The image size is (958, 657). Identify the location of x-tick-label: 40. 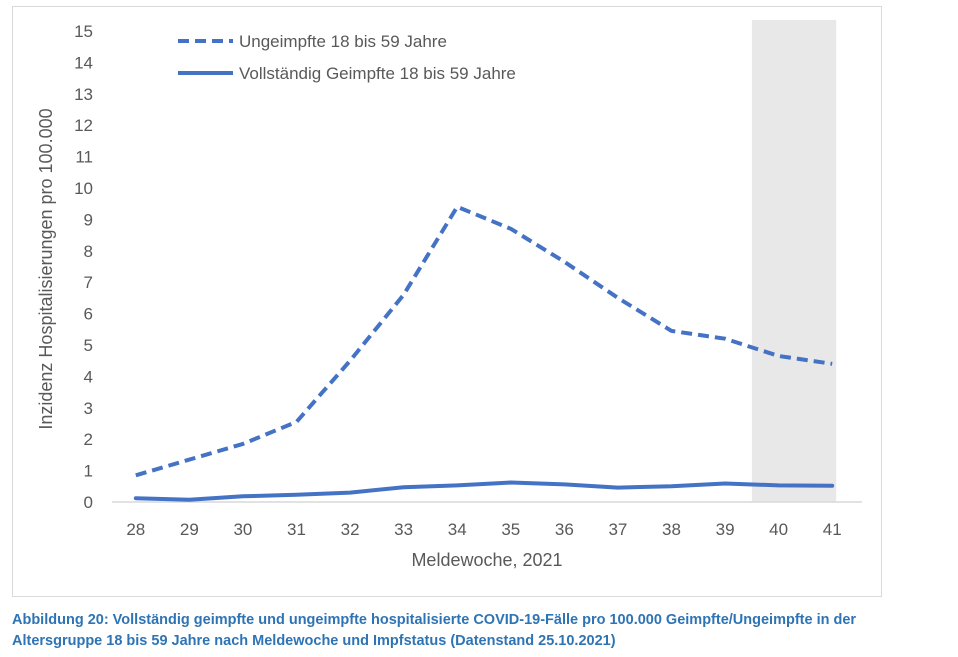
(778, 529).